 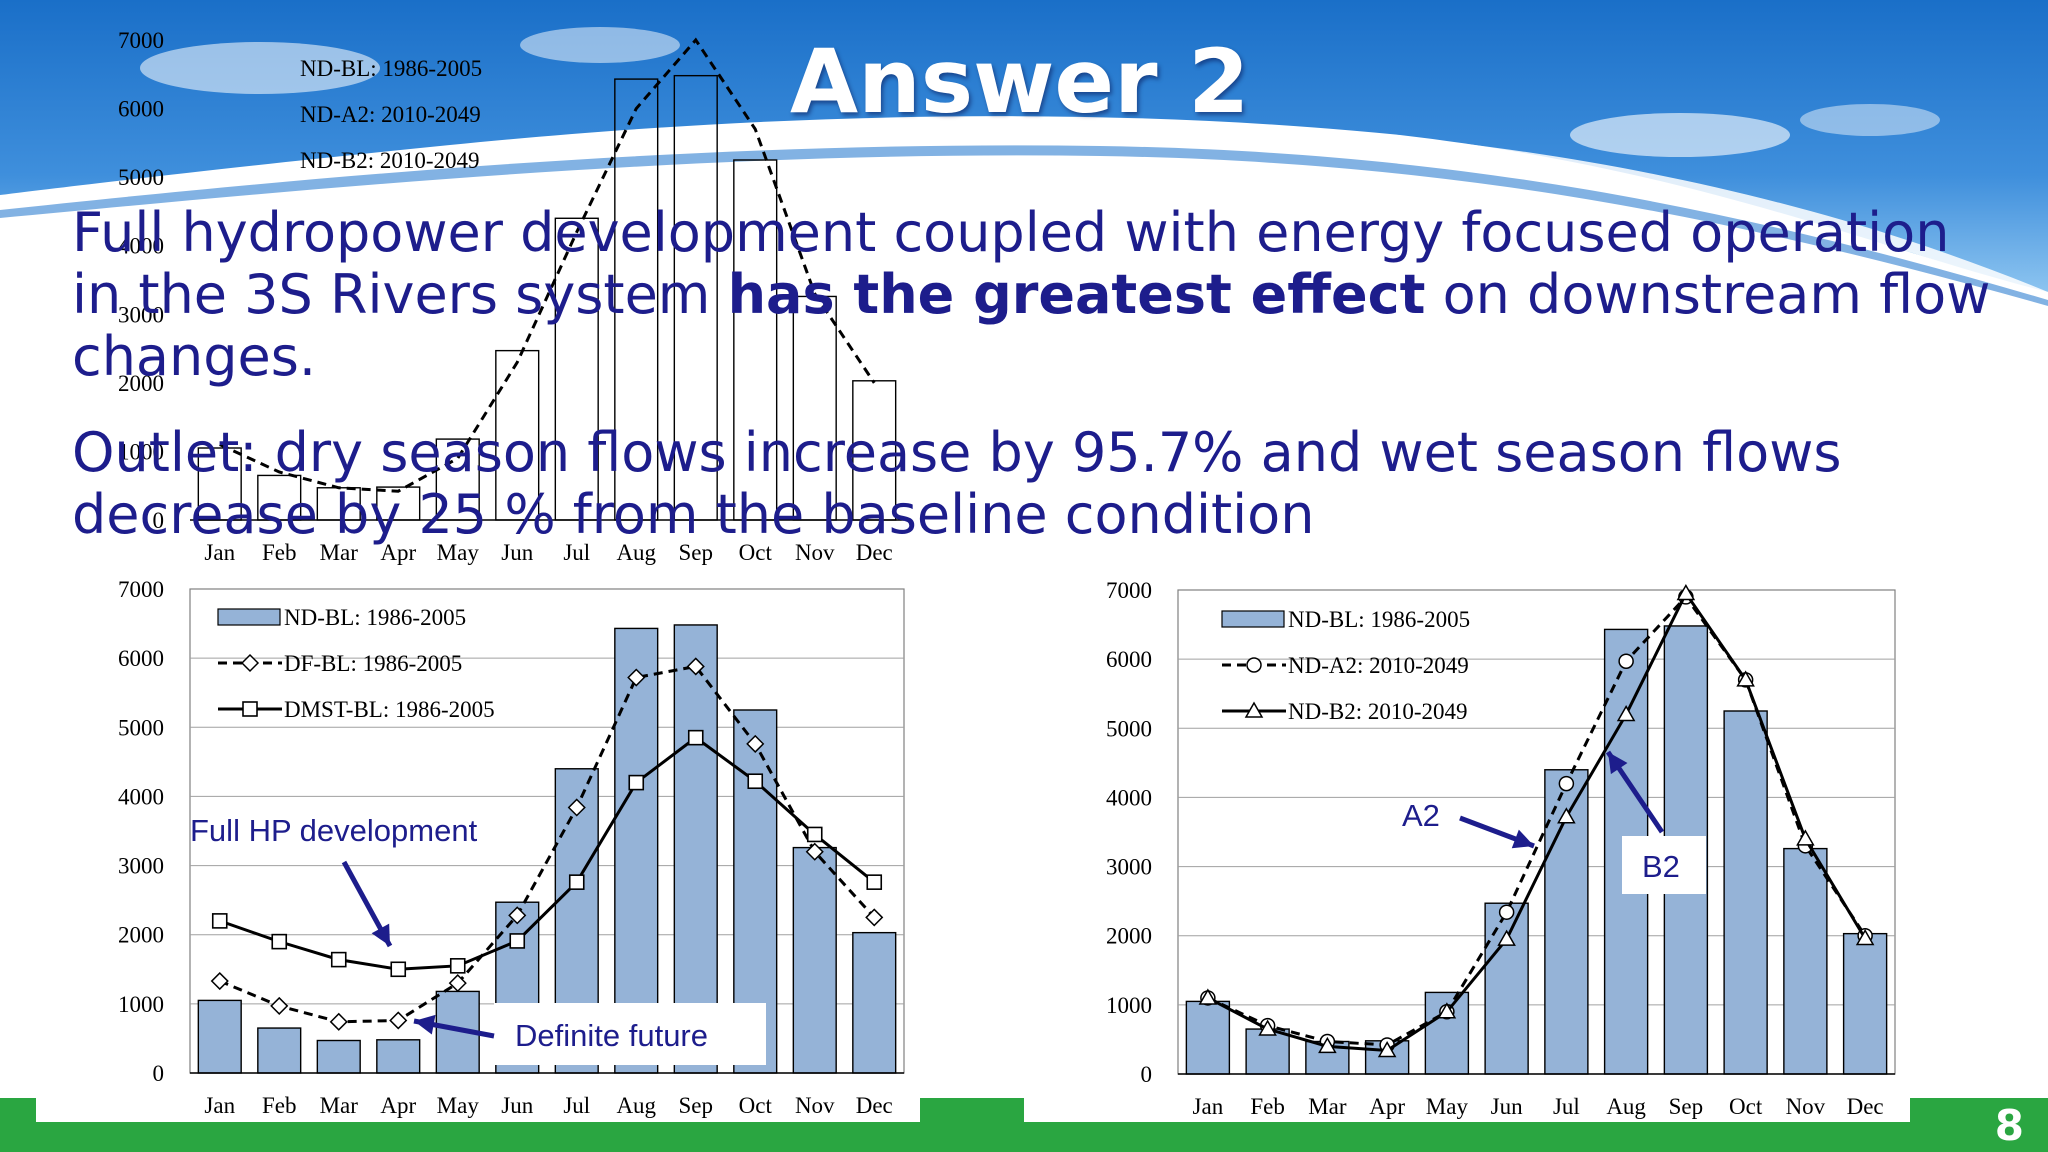 What do you see at coordinates (249, 617) in the screenshot?
I see `legend-swatch` at bounding box center [249, 617].